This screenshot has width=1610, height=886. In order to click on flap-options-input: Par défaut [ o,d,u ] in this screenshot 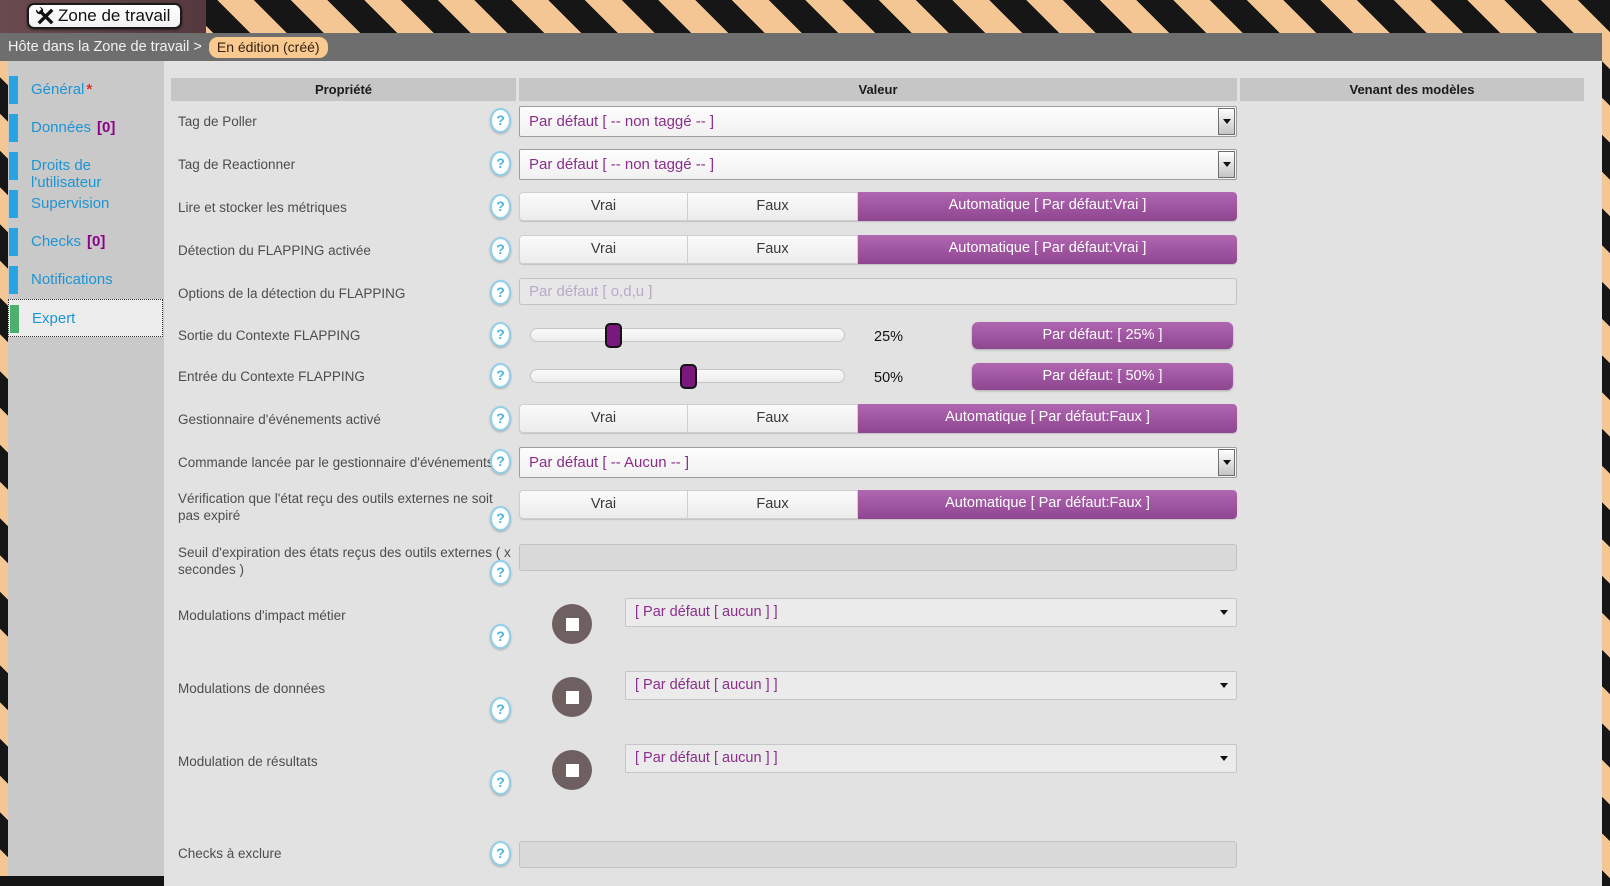, I will do `click(878, 291)`.